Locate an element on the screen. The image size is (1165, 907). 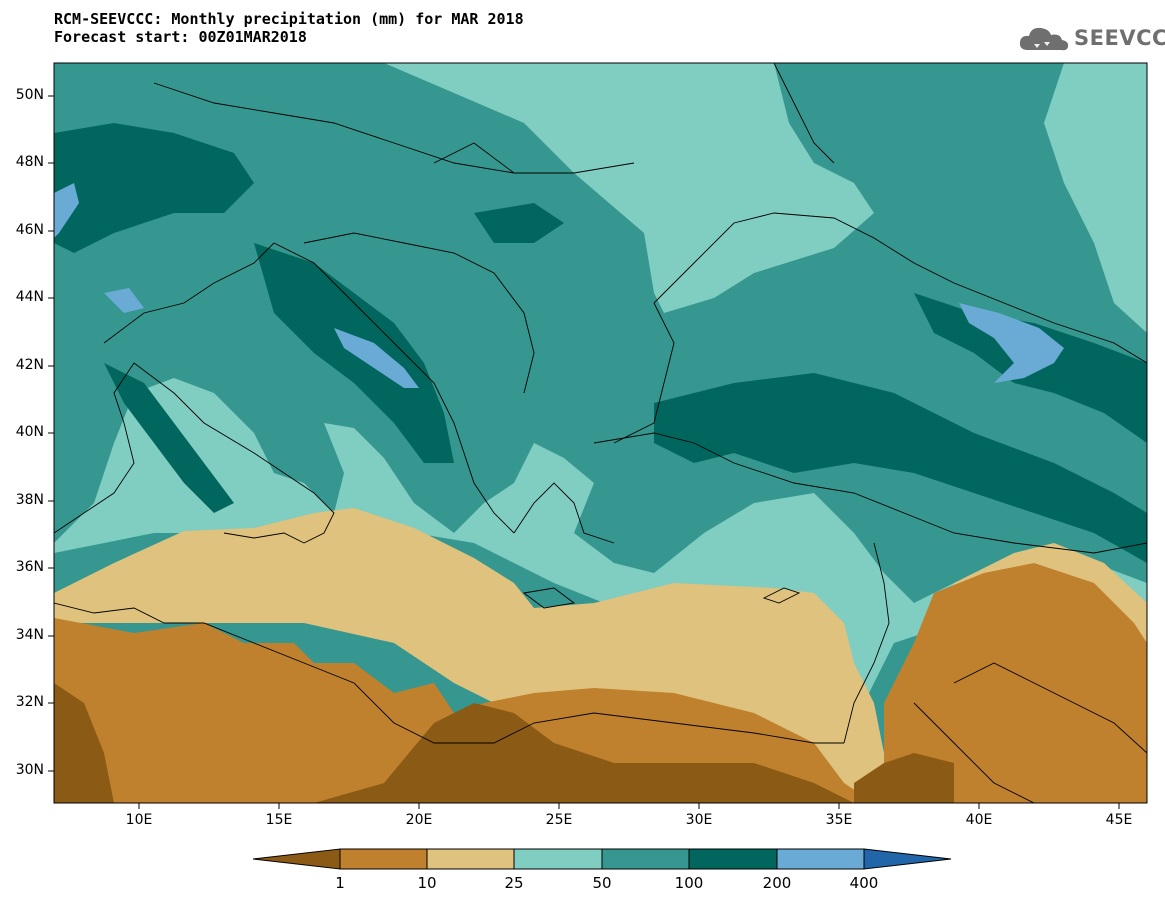
lat-label-48n: 48N is located at coordinates (29, 162).